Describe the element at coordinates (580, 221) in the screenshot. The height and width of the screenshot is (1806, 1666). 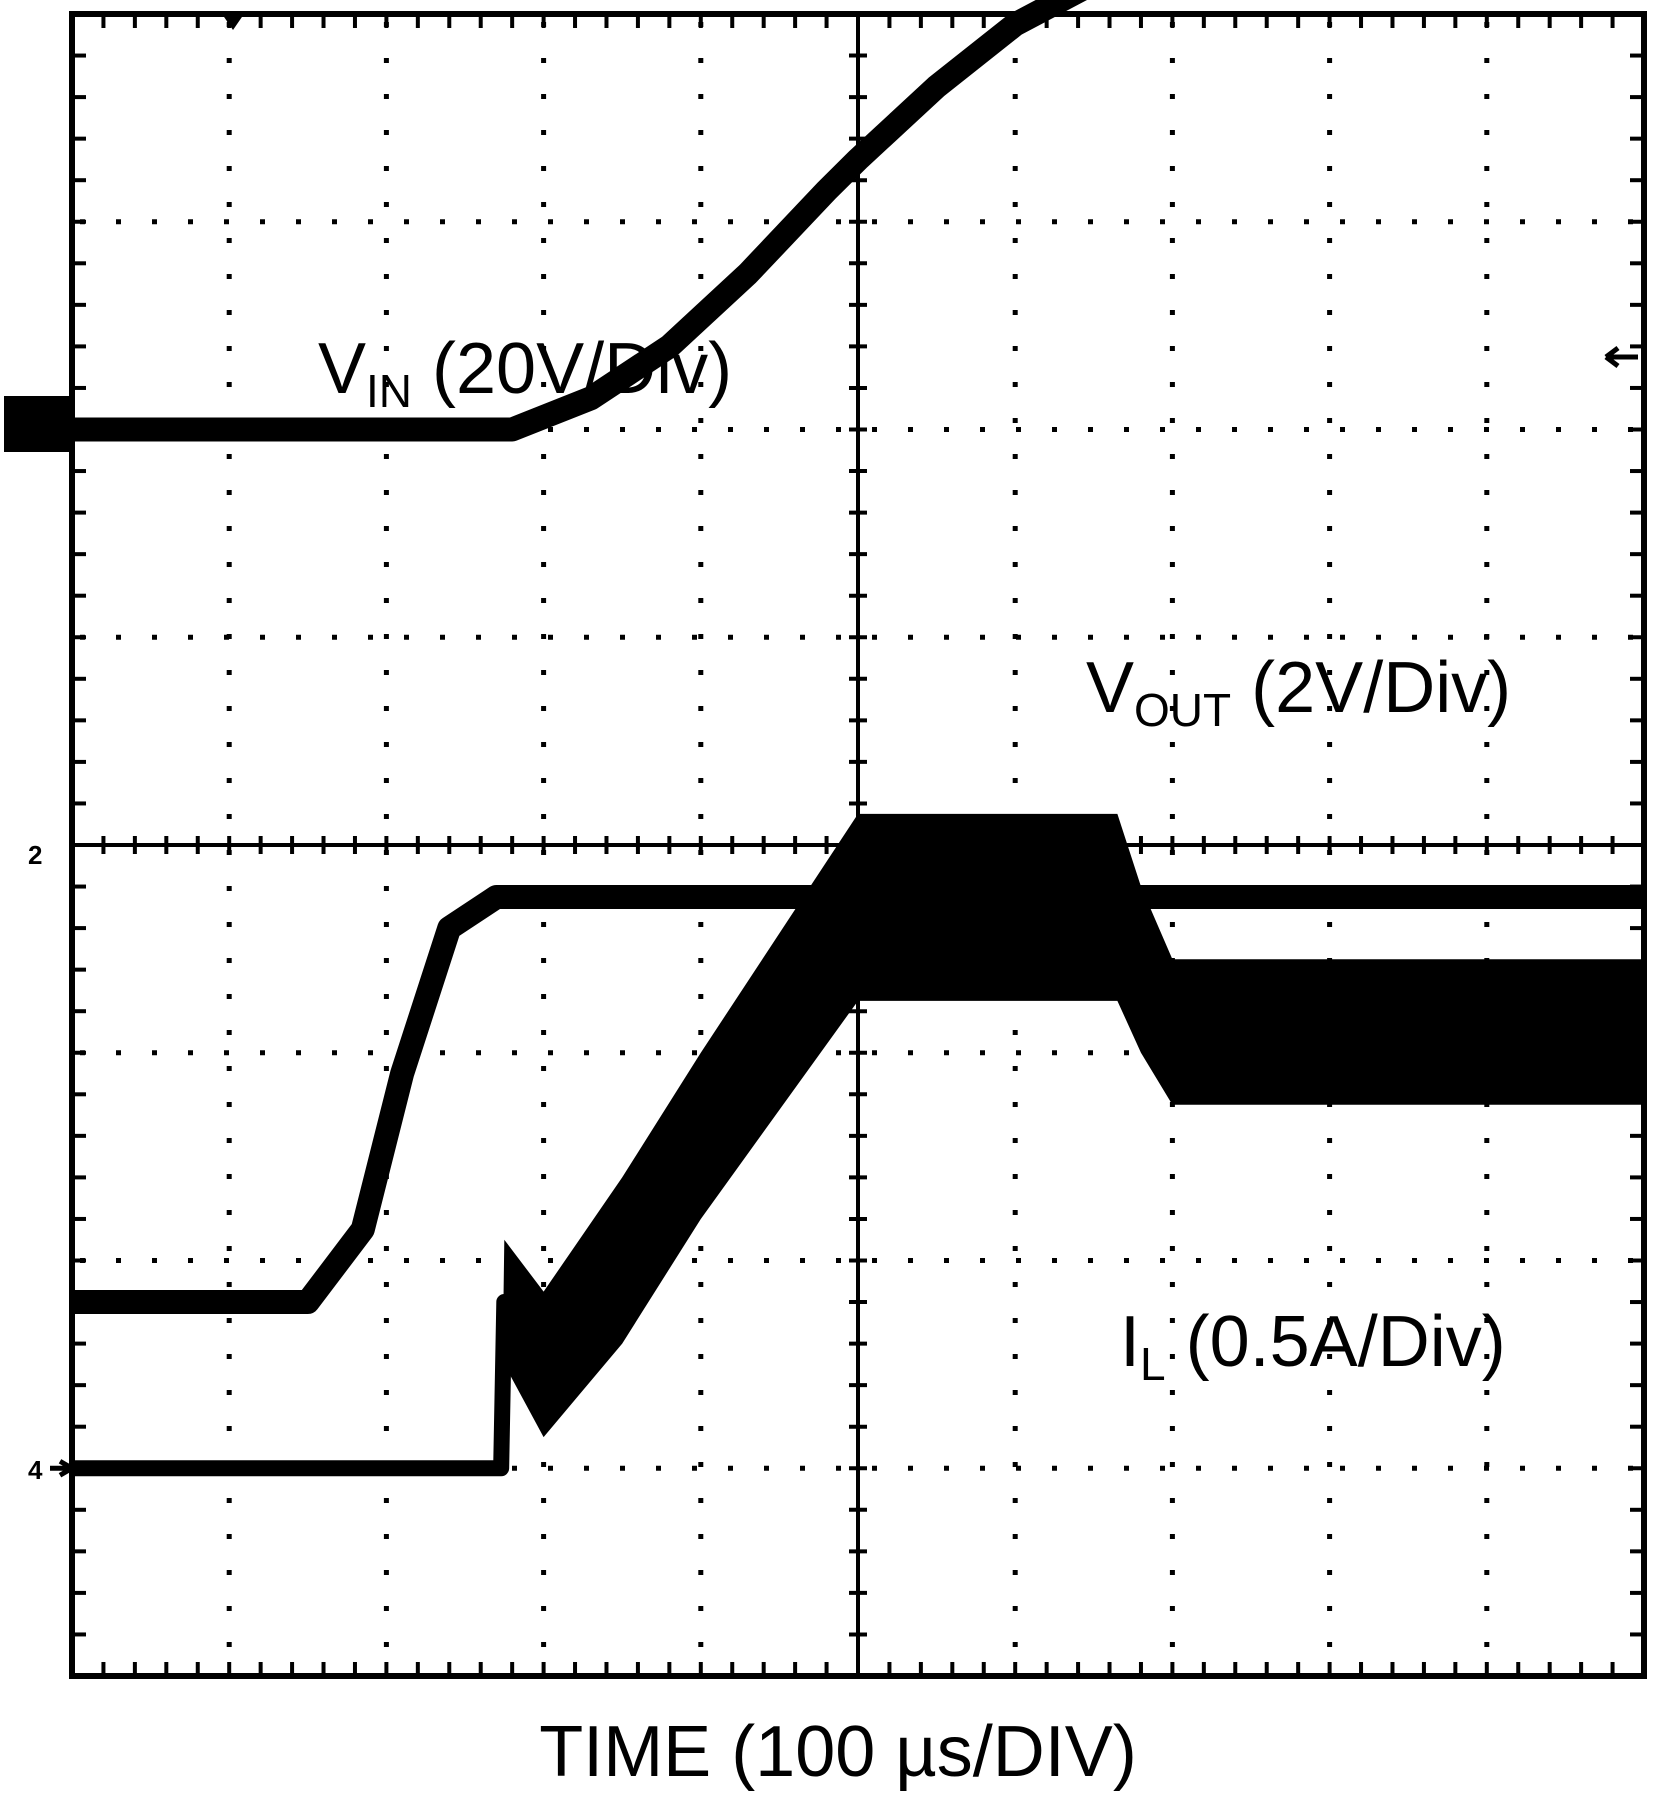
I see `trace-vout` at that location.